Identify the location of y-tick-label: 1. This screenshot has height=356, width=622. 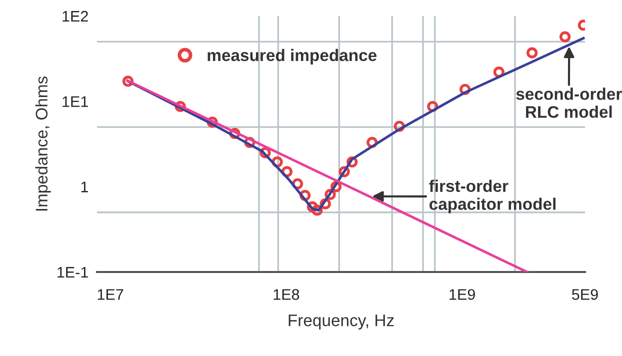
(84, 187).